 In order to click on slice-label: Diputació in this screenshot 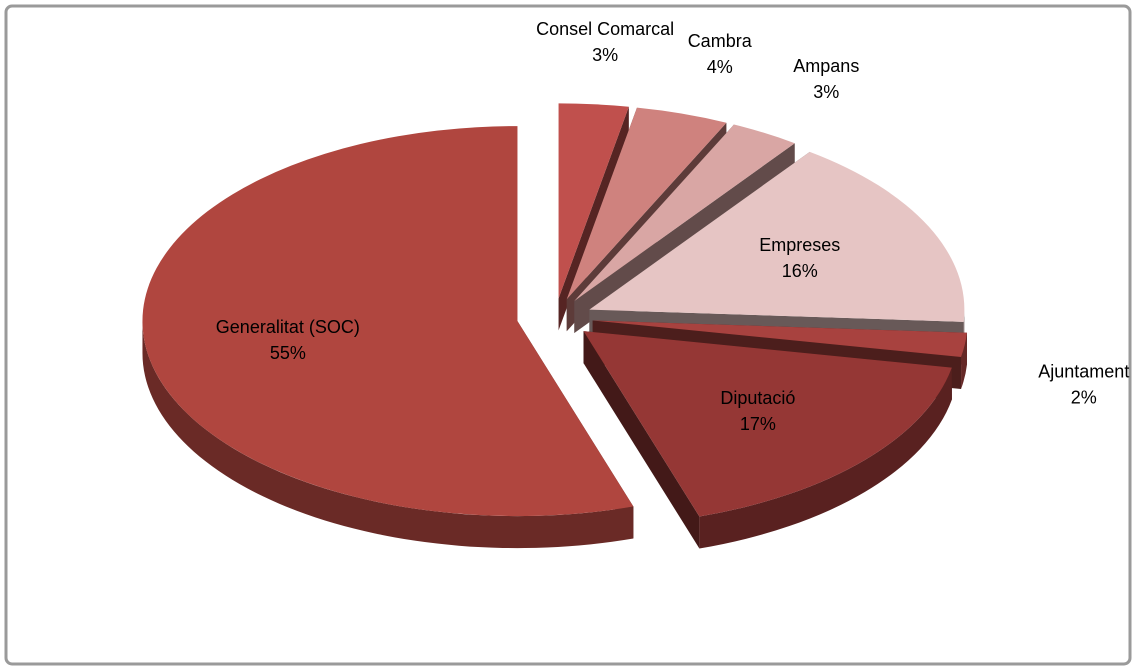, I will do `click(757, 398)`.